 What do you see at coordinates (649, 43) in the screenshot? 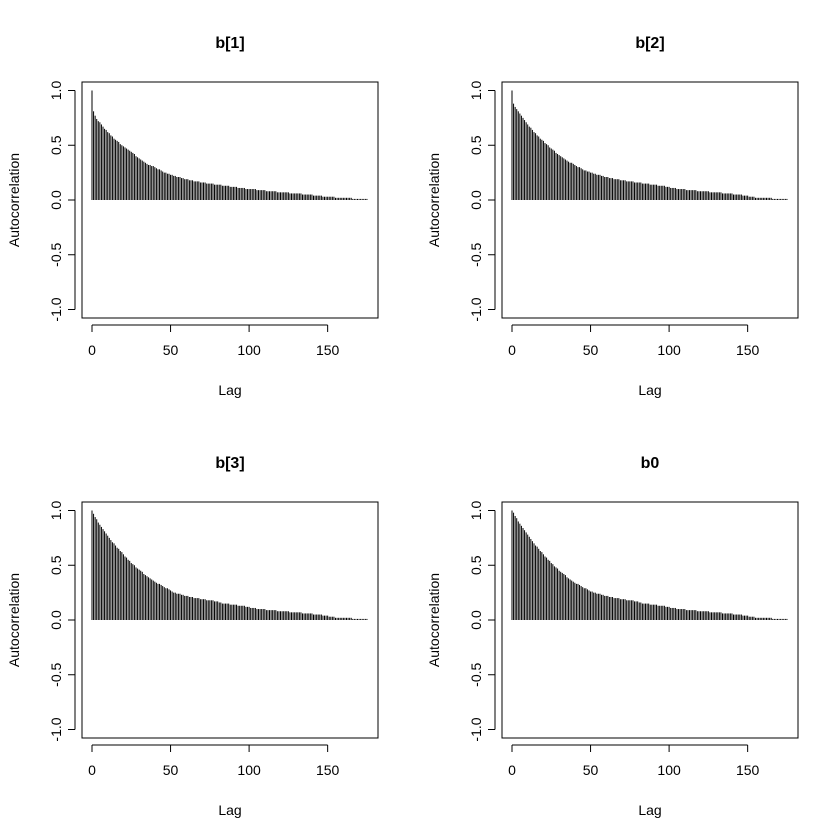
I see `chart-title: b[2]` at bounding box center [649, 43].